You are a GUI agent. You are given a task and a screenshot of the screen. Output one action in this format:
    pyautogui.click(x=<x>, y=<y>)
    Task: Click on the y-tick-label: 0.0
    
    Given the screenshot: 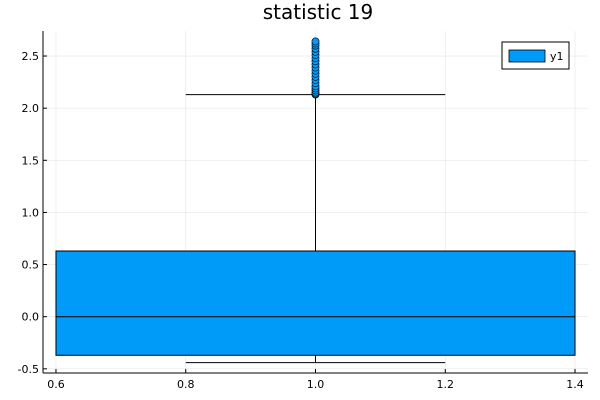 What is the action you would take?
    pyautogui.click(x=31, y=317)
    